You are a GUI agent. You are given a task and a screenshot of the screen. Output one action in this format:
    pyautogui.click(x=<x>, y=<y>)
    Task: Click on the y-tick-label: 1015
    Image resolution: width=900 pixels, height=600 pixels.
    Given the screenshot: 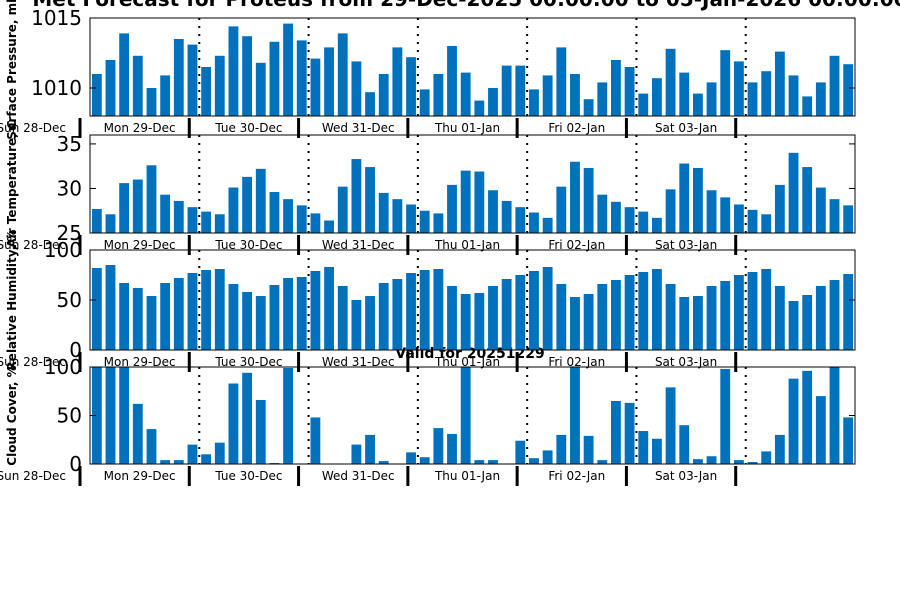 What is the action you would take?
    pyautogui.click(x=56, y=18)
    